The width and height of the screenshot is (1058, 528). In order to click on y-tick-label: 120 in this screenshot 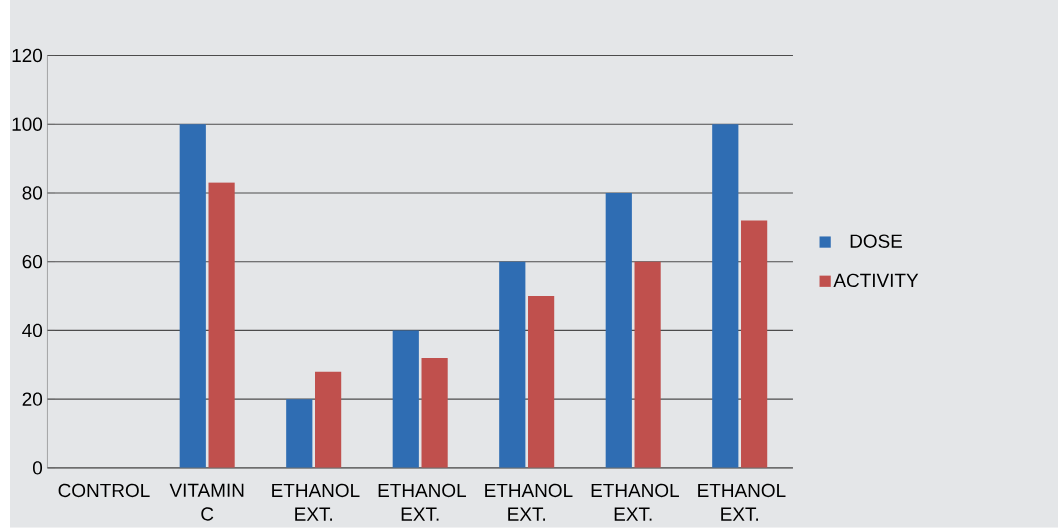, I will do `click(27, 55)`.